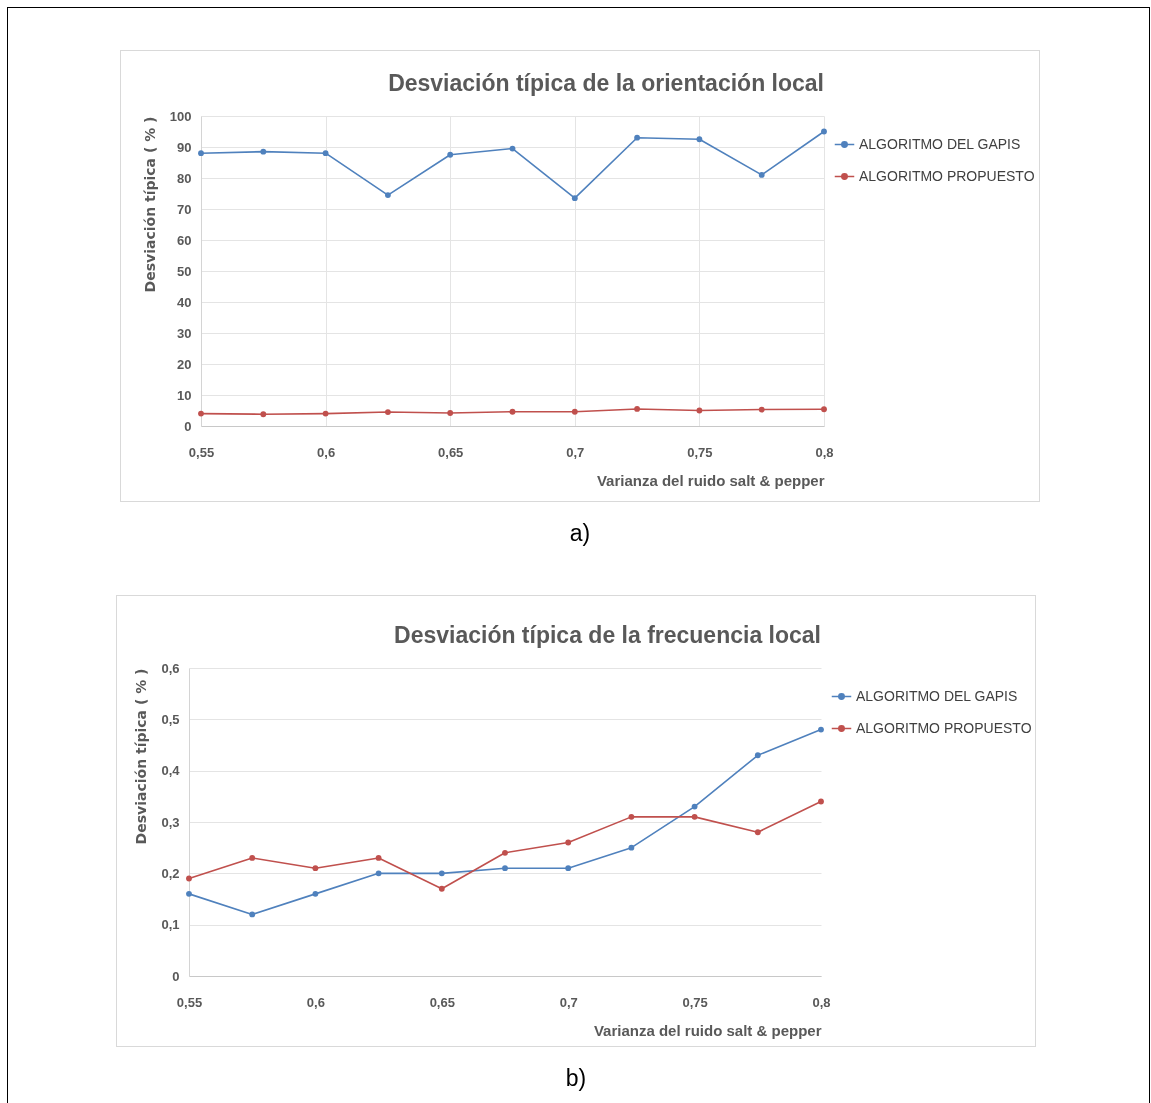  Describe the element at coordinates (184, 209) in the screenshot. I see `y-tick-label: 70` at that location.